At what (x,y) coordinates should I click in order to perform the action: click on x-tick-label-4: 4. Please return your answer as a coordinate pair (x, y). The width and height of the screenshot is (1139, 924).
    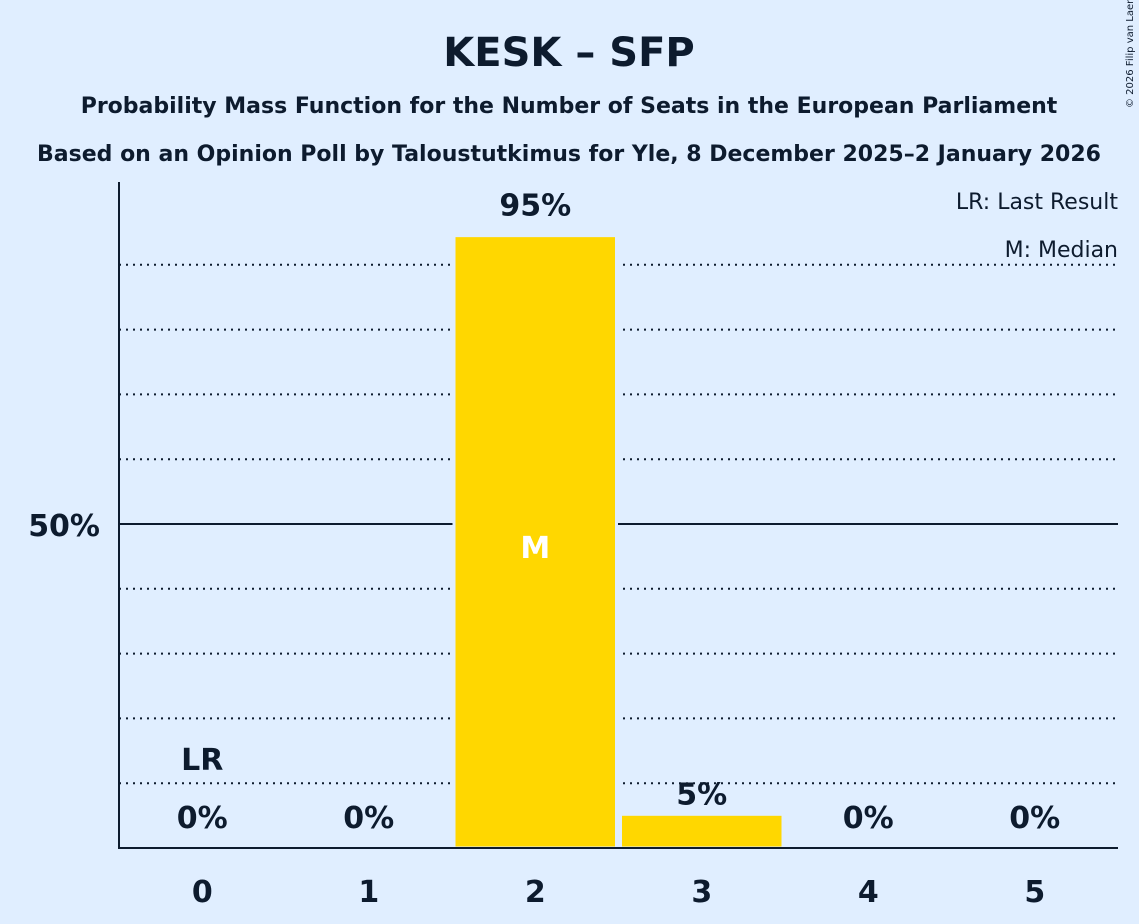
    Looking at the image, I should click on (868, 892).